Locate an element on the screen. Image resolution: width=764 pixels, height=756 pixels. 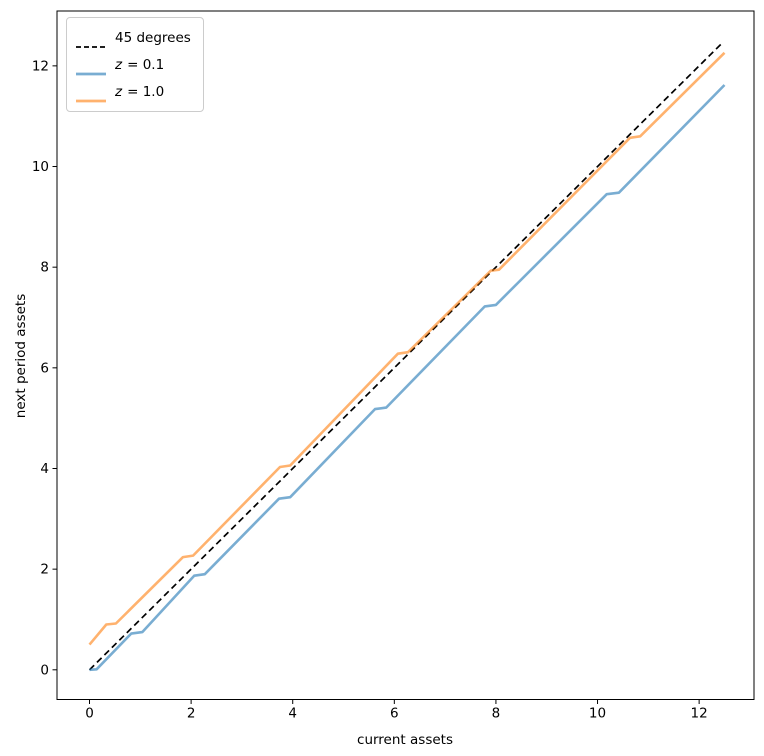
legend-label: 45 degrees is located at coordinates (153, 38).